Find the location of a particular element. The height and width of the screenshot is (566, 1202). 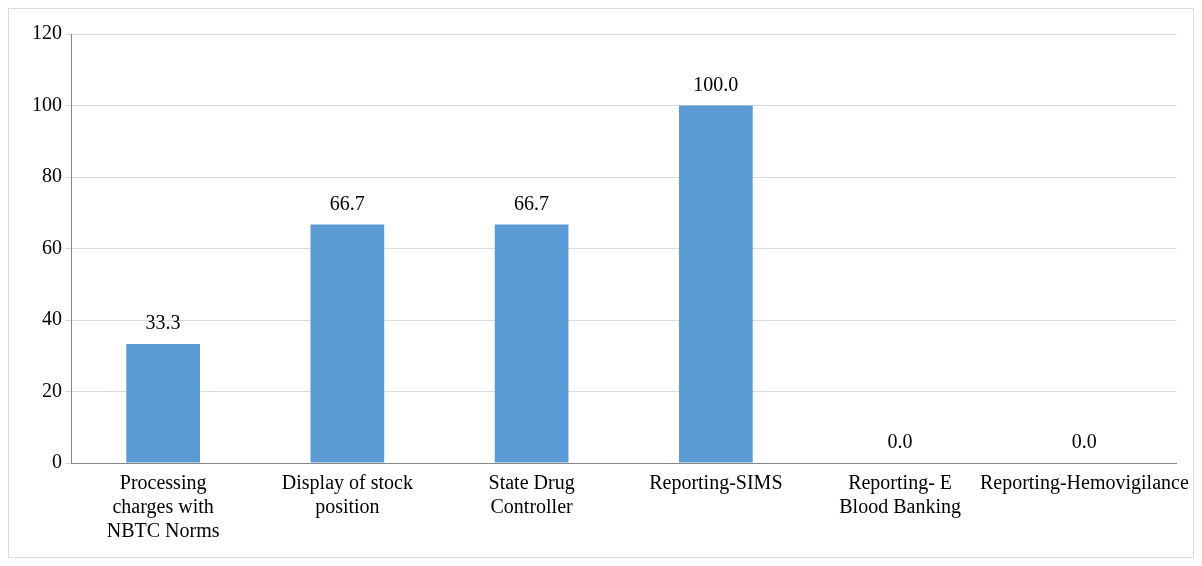

y-tick-label: 40 is located at coordinates (52, 318).